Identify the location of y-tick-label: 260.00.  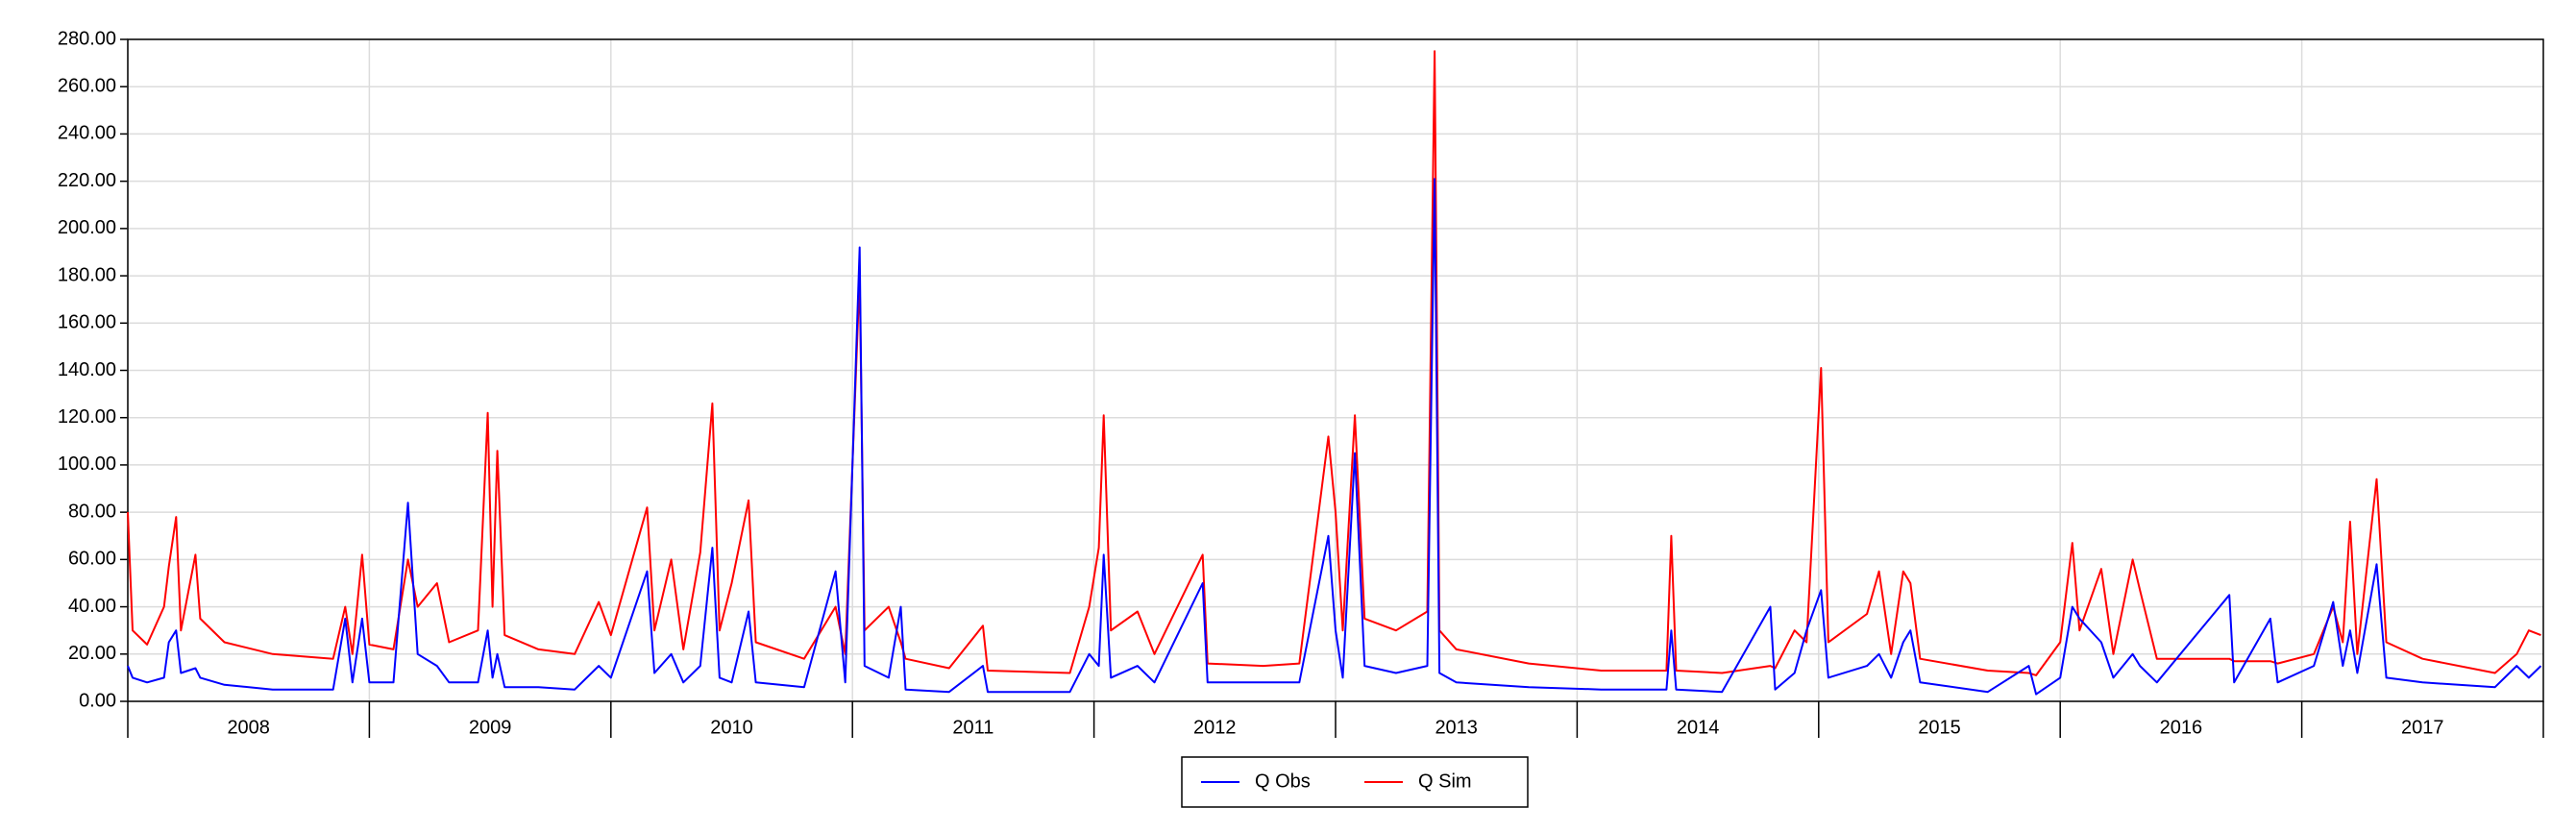
(87, 85).